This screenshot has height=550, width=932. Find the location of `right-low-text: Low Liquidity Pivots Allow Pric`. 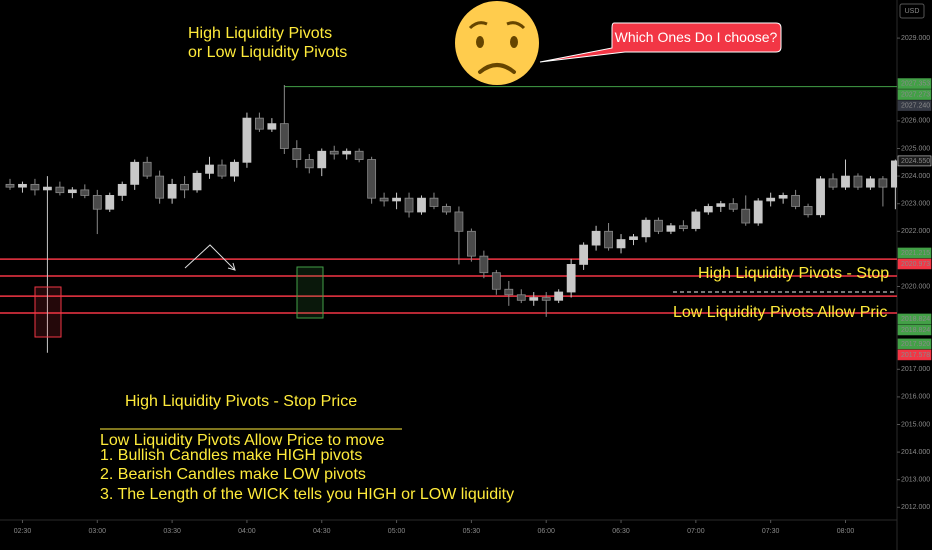

right-low-text: Low Liquidity Pivots Allow Pric is located at coordinates (780, 312).